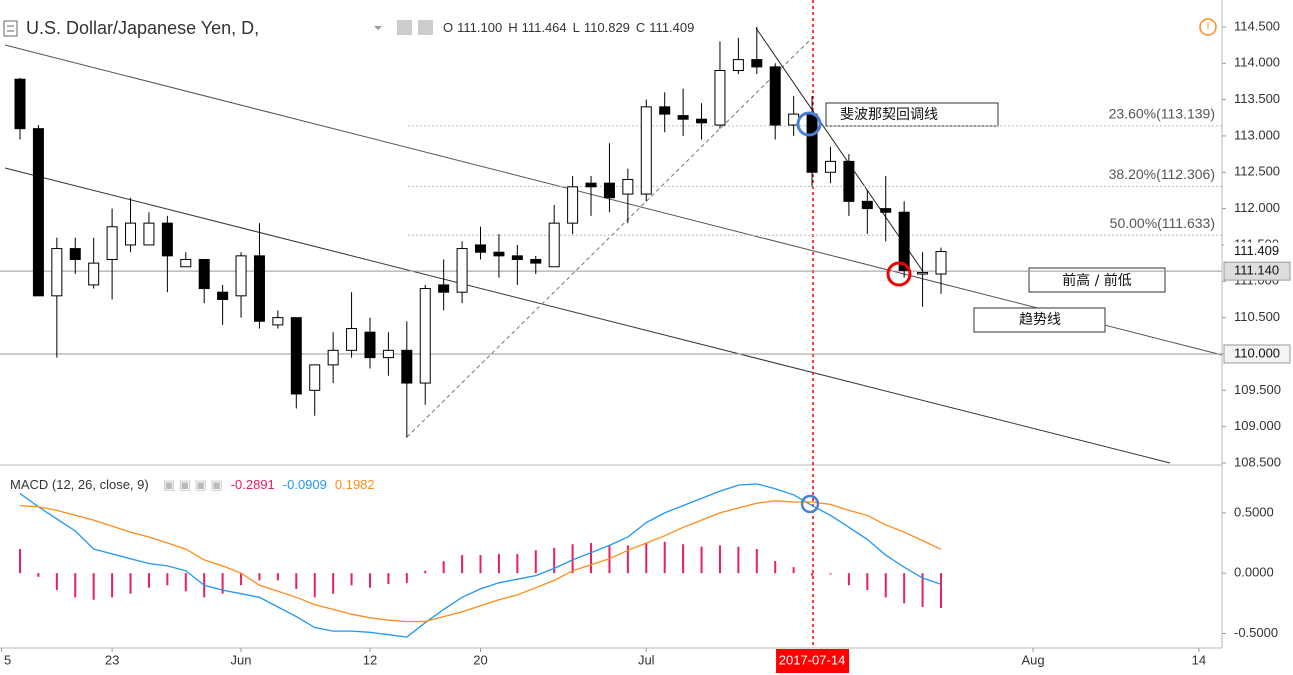 The height and width of the screenshot is (675, 1293). Describe the element at coordinates (1256, 632) in the screenshot. I see `y-tick-label: -0.5000` at that location.